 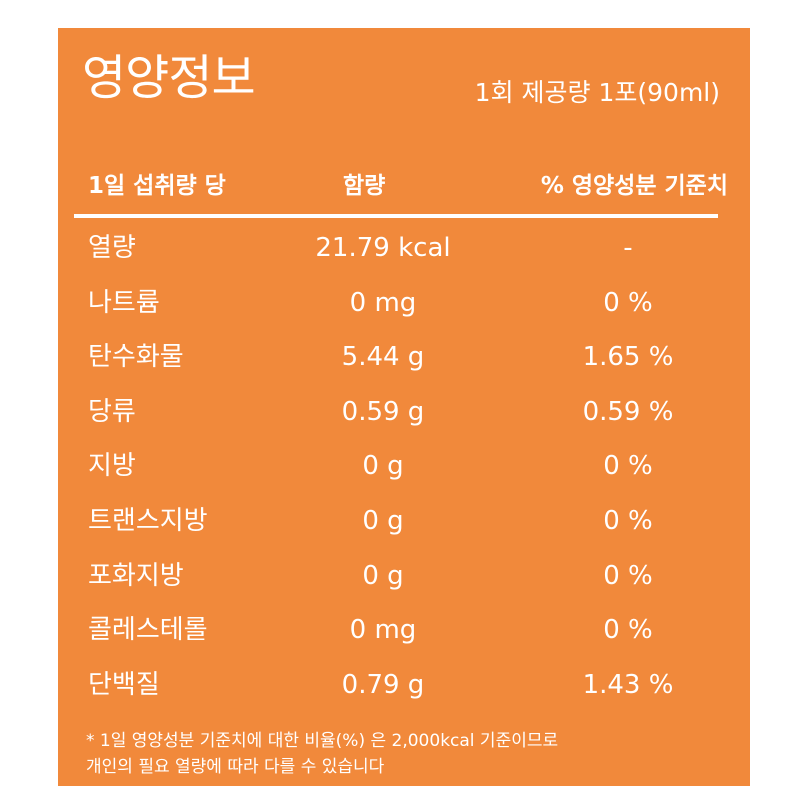 What do you see at coordinates (136, 575) in the screenshot?
I see `nutrient-name: 포화지방` at bounding box center [136, 575].